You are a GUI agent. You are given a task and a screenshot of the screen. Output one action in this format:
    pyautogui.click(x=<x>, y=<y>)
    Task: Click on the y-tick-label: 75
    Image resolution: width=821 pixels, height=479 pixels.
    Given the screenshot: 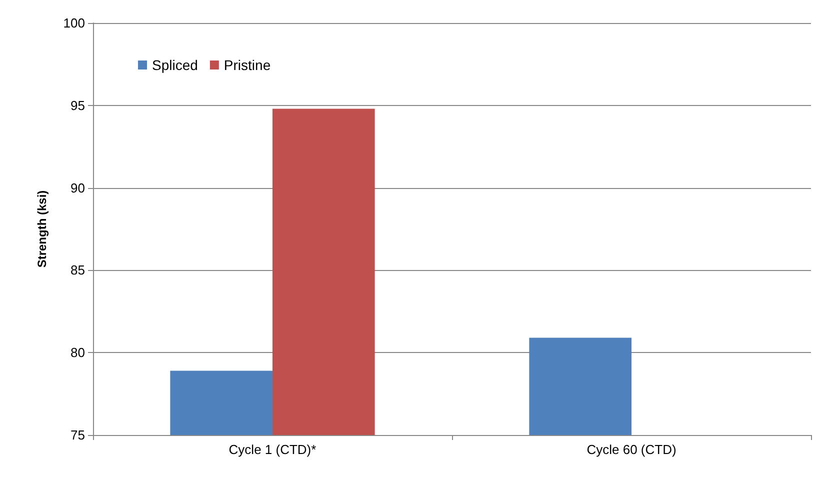 What is the action you would take?
    pyautogui.click(x=77, y=435)
    